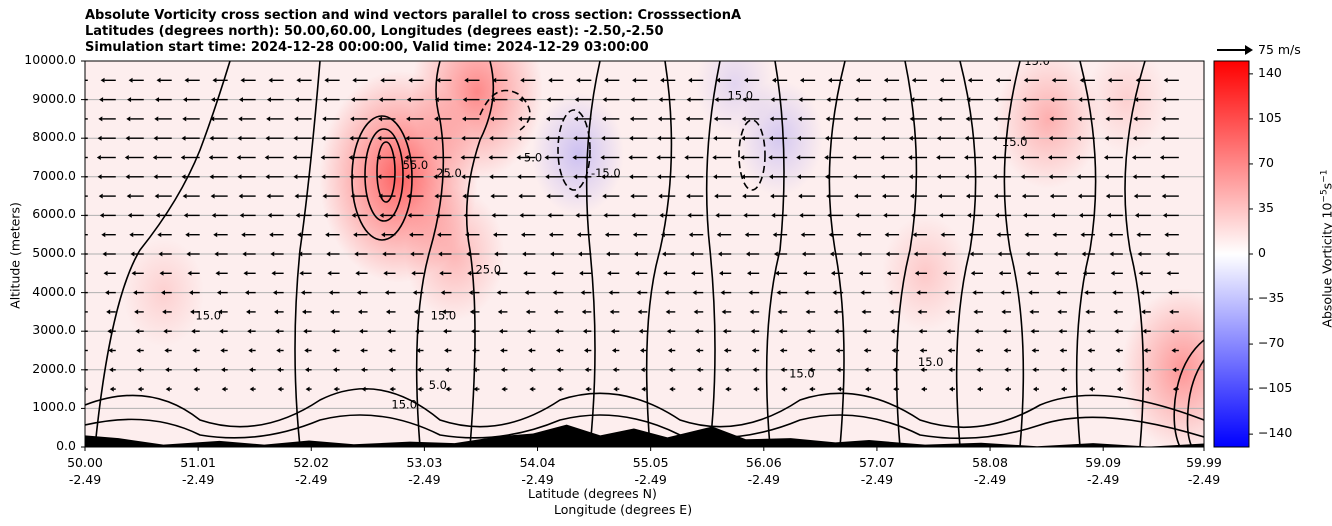  I want to click on terrain-silhouette, so click(644, 435).